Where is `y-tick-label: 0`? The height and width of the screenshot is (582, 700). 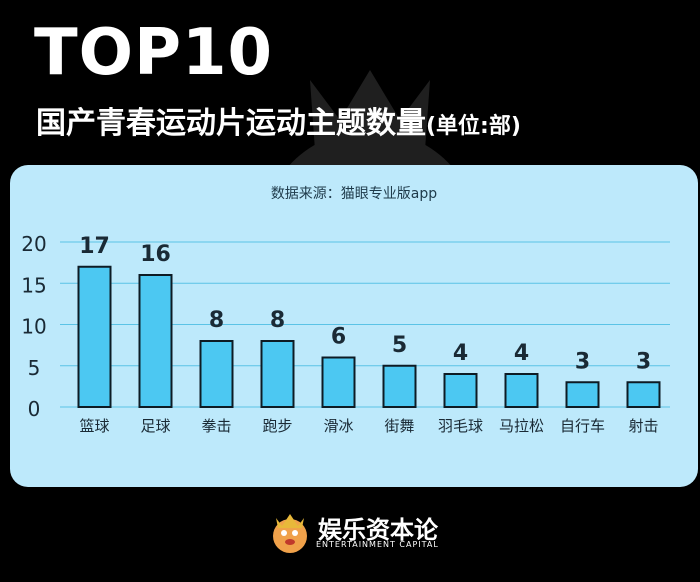 y-tick-label: 0 is located at coordinates (34, 409).